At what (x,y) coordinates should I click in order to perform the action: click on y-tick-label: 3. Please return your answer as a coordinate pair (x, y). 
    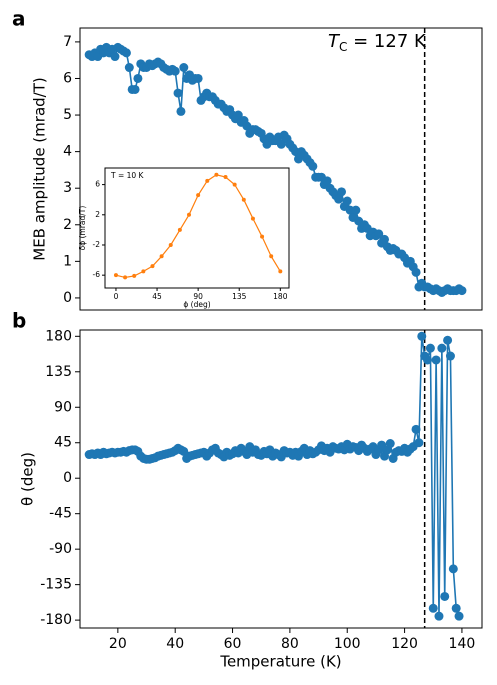
    Looking at the image, I should click on (67, 188).